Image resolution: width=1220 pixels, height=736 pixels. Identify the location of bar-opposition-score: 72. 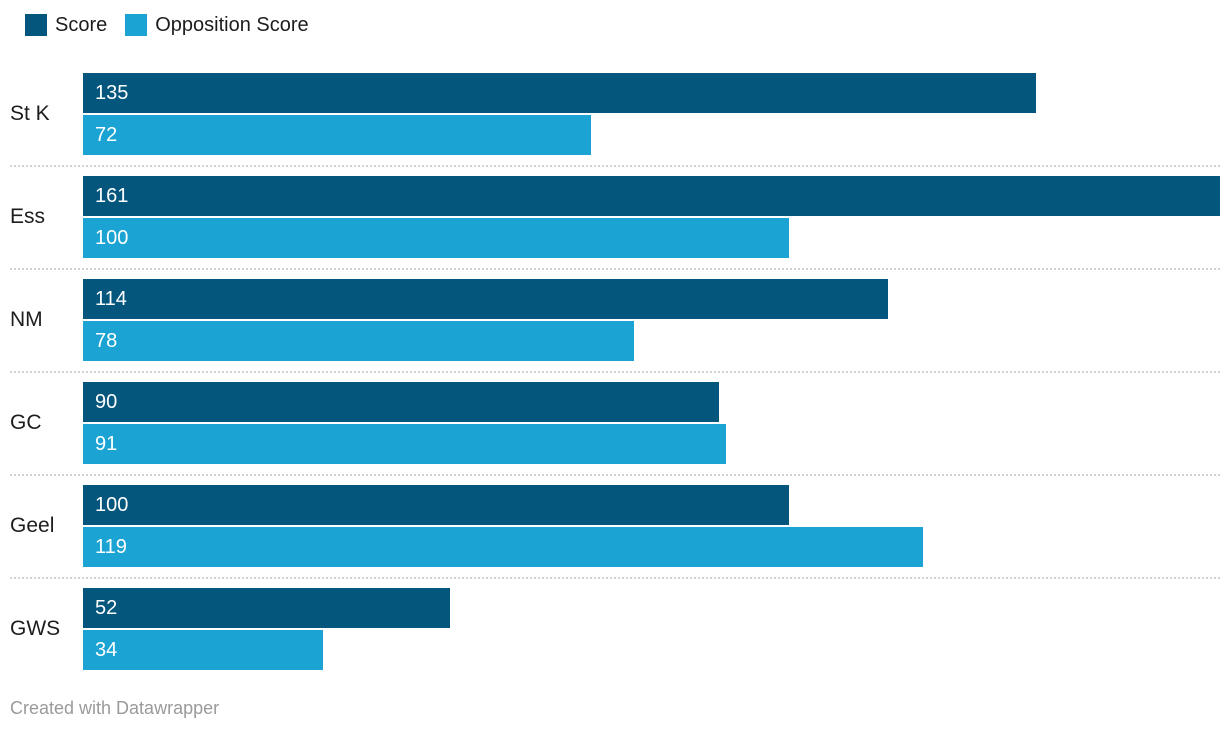
(337, 135).